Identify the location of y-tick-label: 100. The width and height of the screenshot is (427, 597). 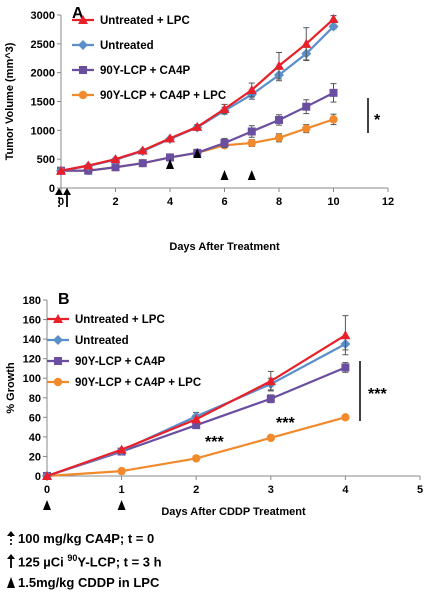
(32, 379).